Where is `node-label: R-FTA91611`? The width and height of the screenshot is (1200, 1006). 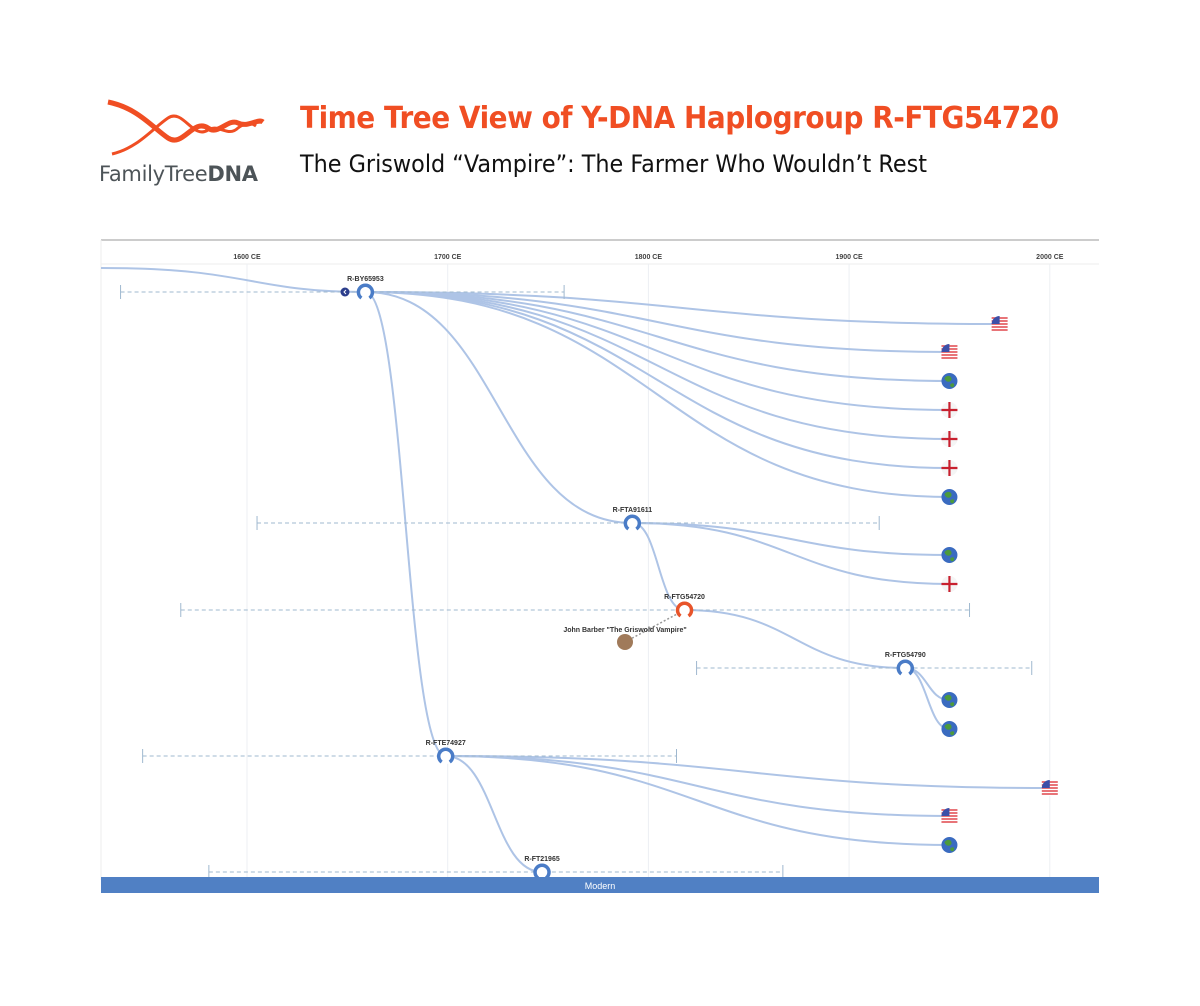 node-label: R-FTA91611 is located at coordinates (633, 510).